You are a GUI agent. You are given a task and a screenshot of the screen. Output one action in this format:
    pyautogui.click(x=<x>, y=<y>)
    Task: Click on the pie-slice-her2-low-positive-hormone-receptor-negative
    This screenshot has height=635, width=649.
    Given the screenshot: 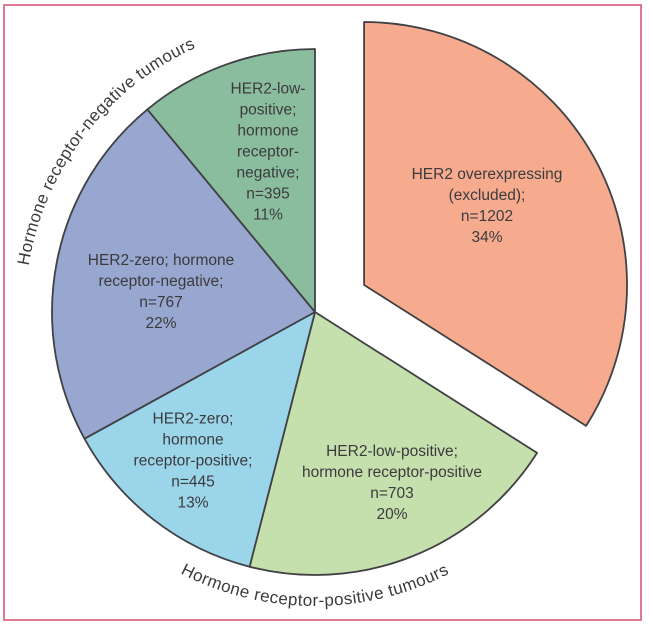 What is the action you would take?
    pyautogui.click(x=231, y=180)
    